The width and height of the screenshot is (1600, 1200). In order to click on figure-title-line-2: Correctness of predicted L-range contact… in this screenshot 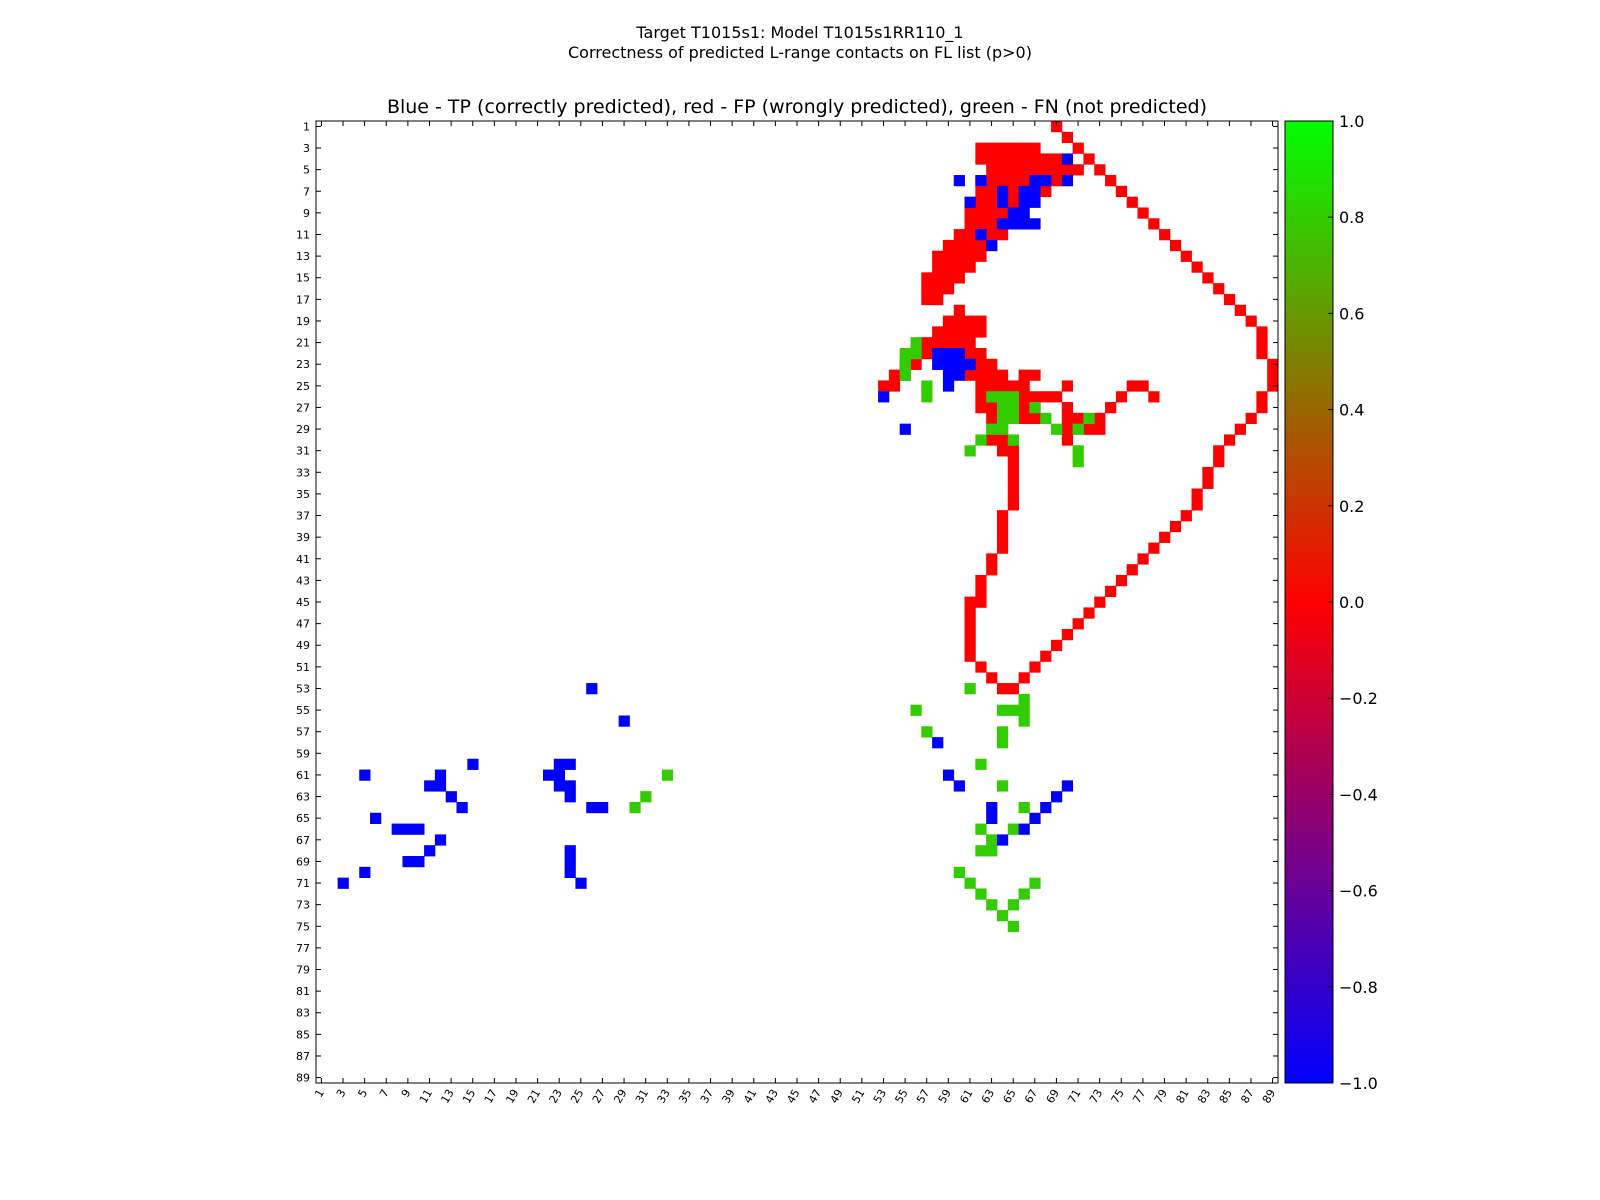, I will do `click(800, 52)`.